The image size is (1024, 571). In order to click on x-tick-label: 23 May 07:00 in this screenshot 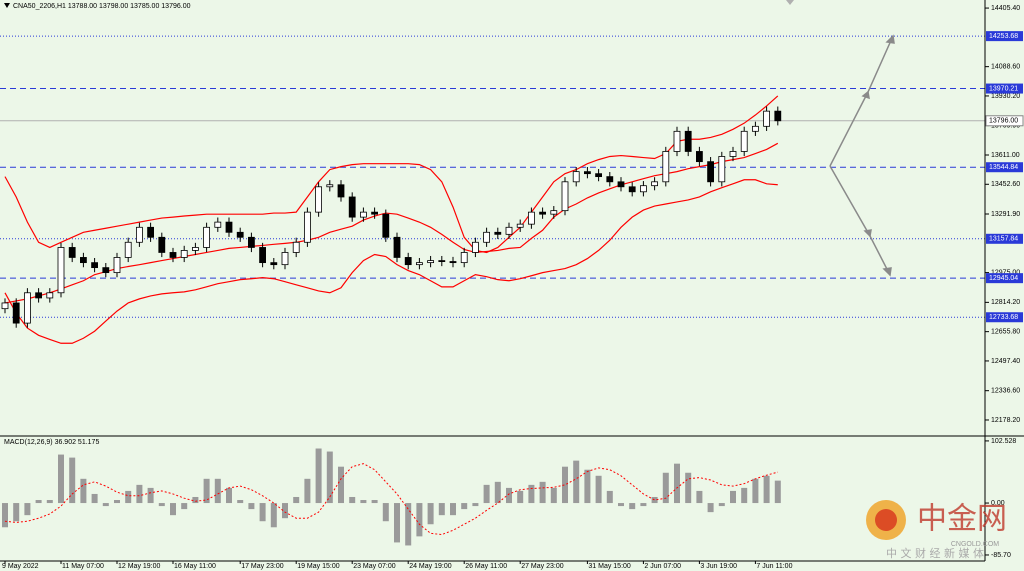, I will do `click(374, 566)`.